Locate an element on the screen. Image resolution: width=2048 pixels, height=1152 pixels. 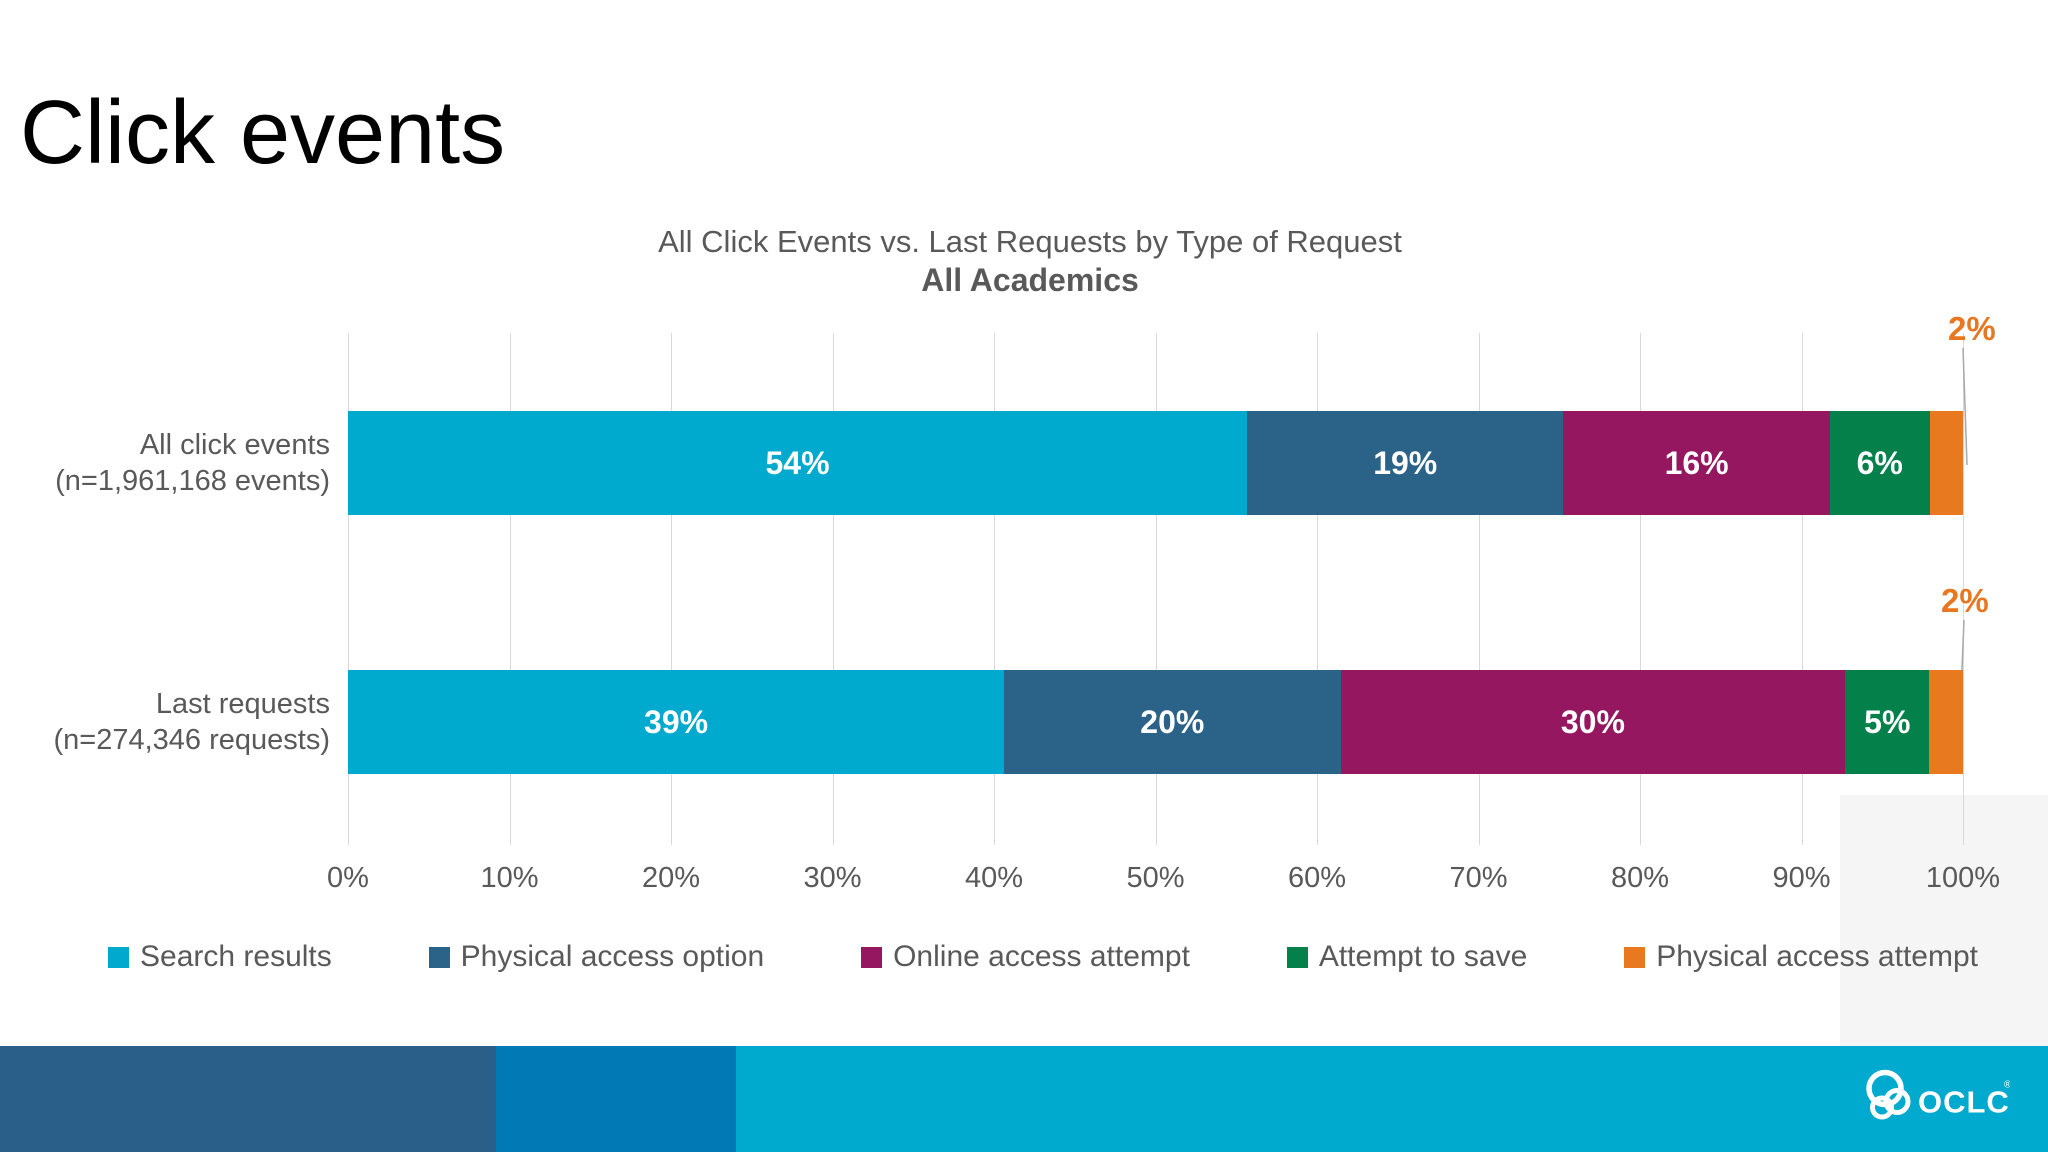
segment-value-label: 54% is located at coordinates (797, 462).